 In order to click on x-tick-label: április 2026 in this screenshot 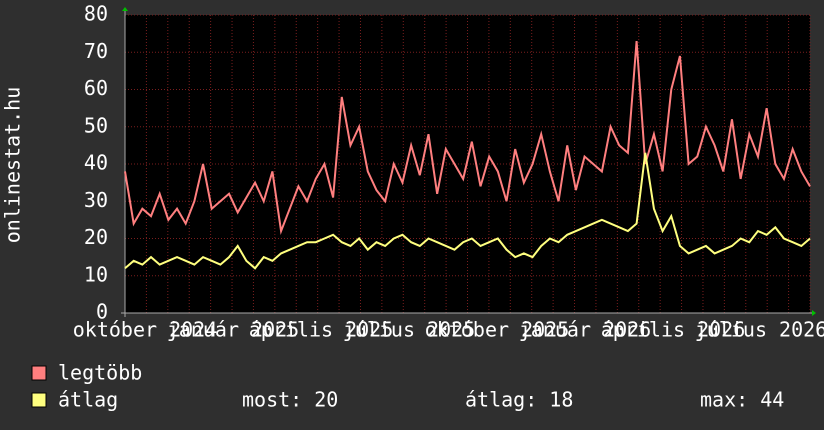, I will do `click(673, 330)`.